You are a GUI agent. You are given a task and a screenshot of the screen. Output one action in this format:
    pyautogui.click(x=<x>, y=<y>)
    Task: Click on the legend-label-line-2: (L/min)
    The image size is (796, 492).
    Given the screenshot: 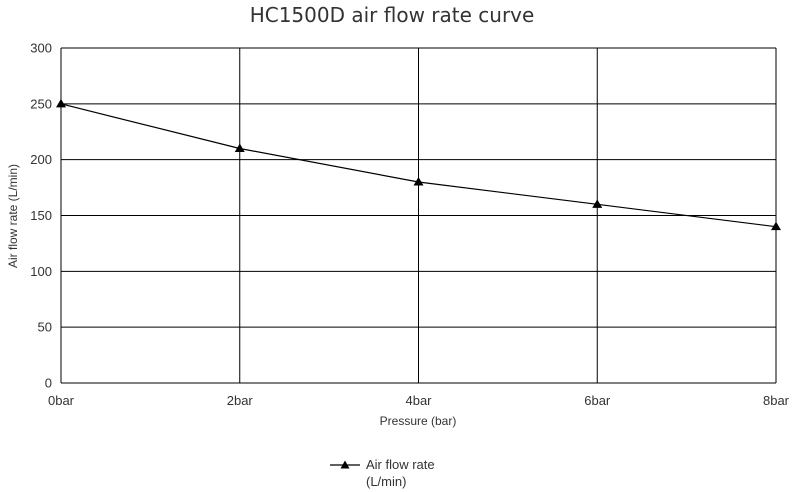 What is the action you would take?
    pyautogui.click(x=386, y=481)
    